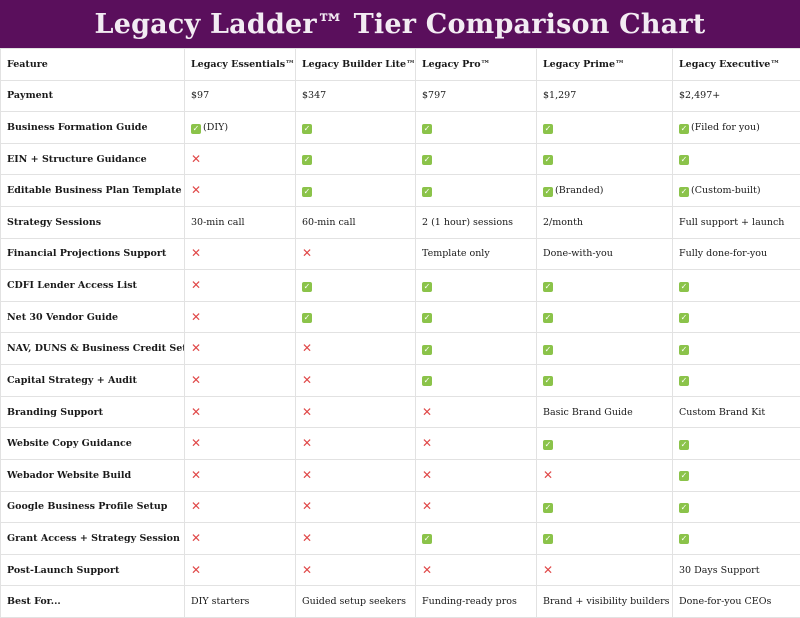 The height and width of the screenshot is (618, 800). I want to click on table-cell: 30-min call, so click(240, 222).